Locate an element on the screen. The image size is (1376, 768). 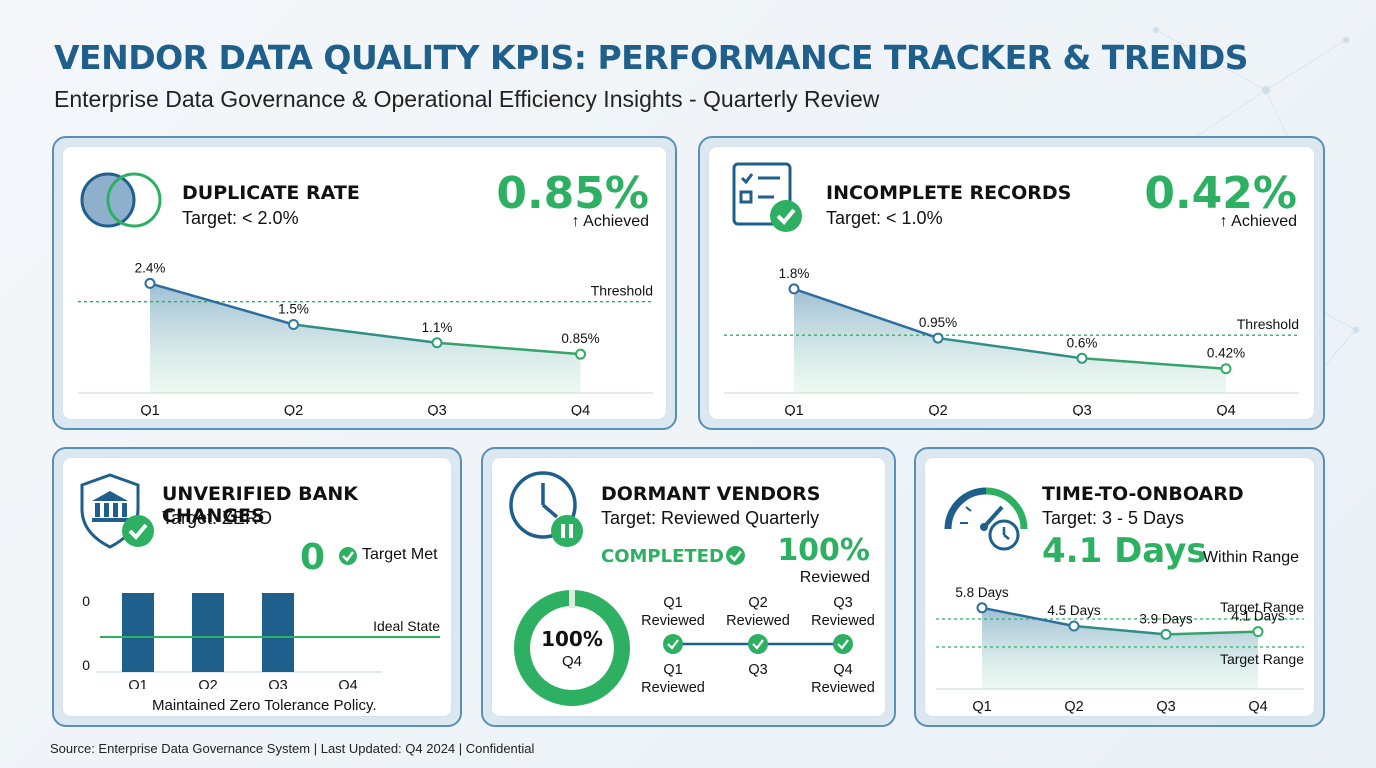
status-target-met: Target Met is located at coordinates (400, 554).